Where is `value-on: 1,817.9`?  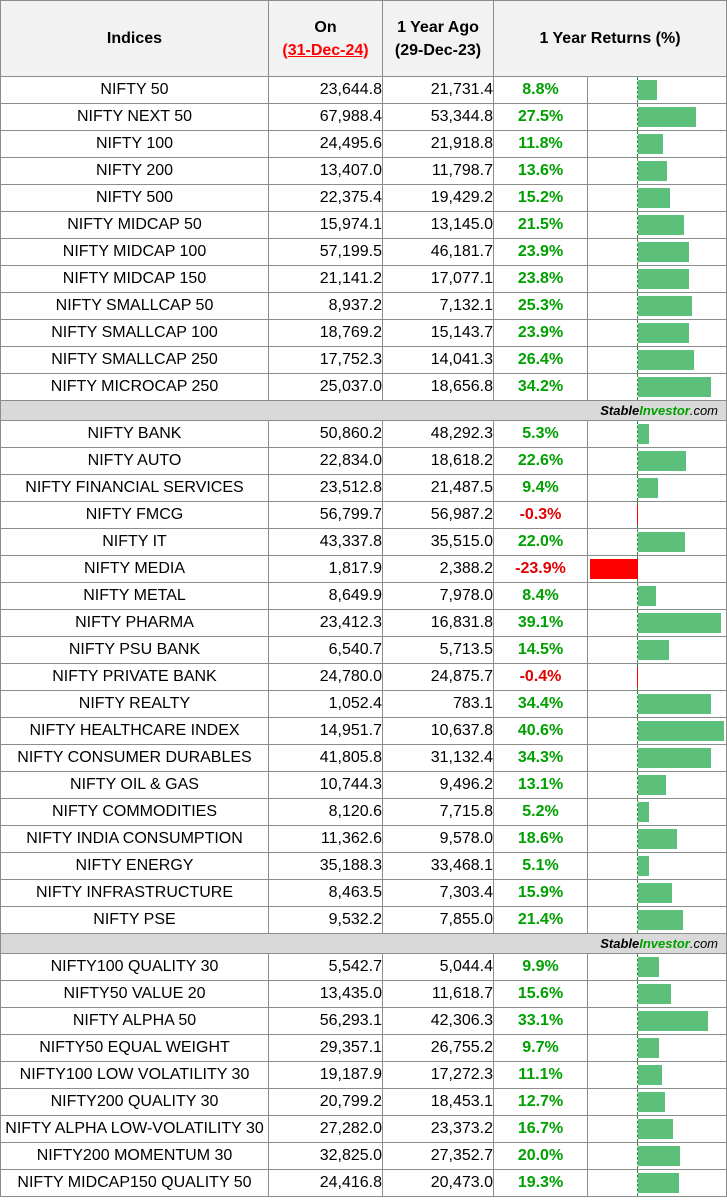 value-on: 1,817.9 is located at coordinates (325, 569).